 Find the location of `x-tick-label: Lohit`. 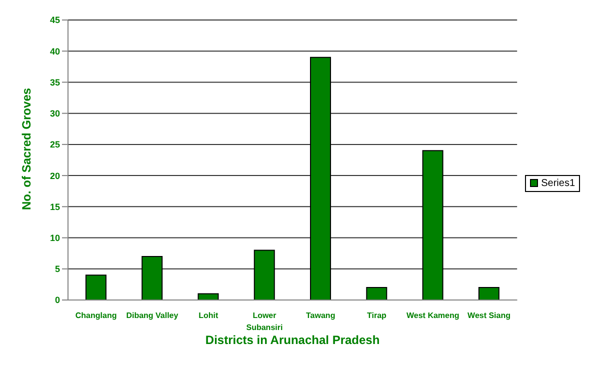

x-tick-label: Lohit is located at coordinates (208, 315).